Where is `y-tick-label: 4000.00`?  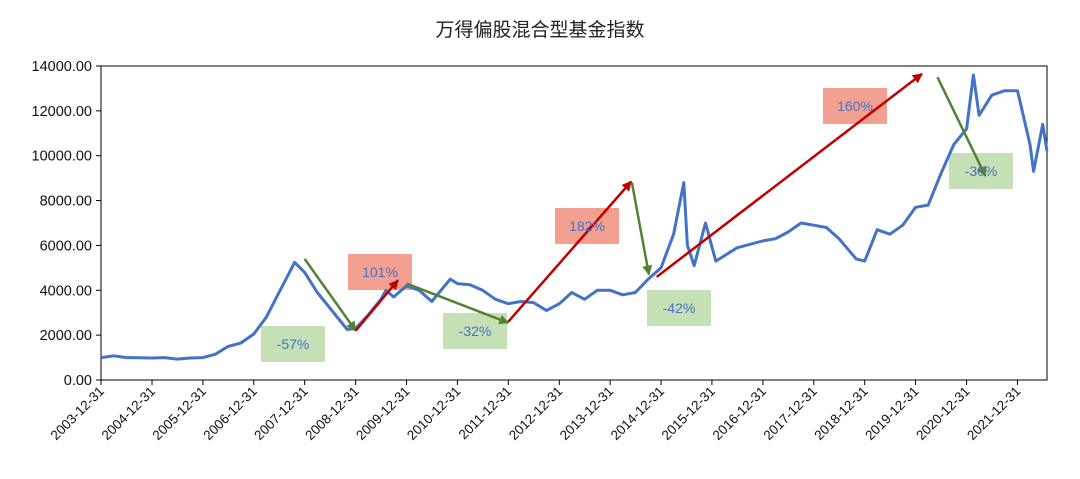
y-tick-label: 4000.00 is located at coordinates (66, 291).